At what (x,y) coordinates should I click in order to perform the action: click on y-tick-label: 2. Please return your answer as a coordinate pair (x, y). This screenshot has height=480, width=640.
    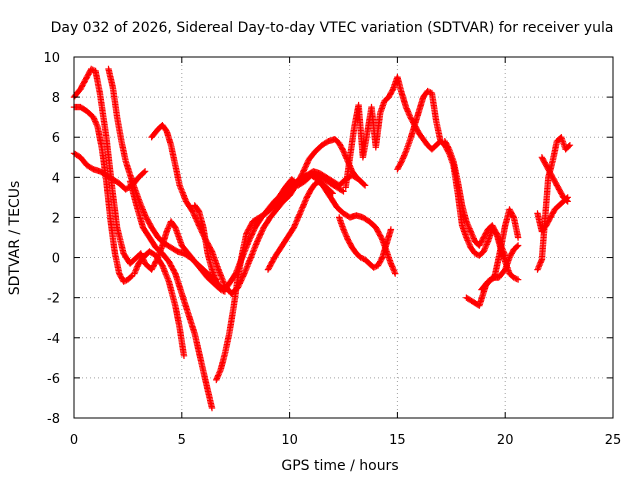
    Looking at the image, I should click on (56, 218).